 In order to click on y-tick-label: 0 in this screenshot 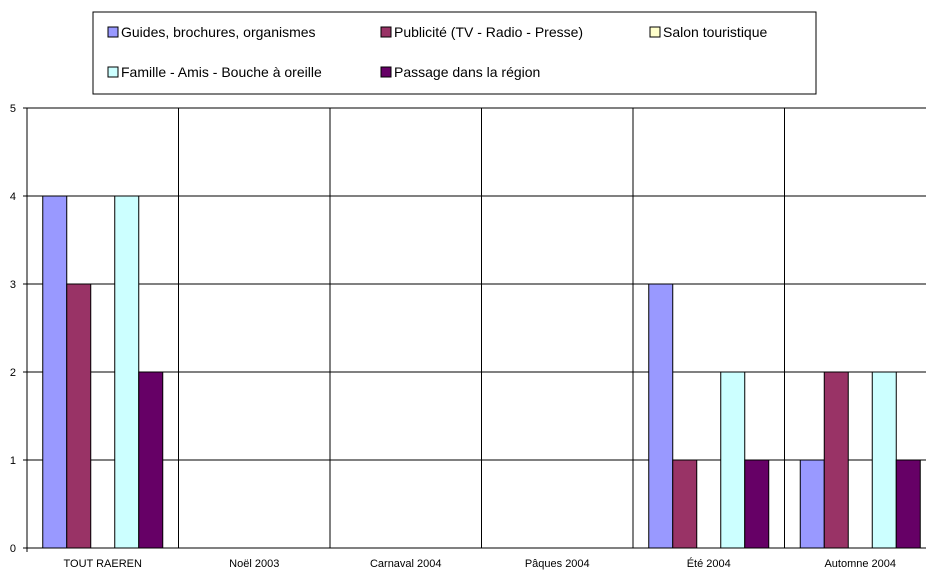, I will do `click(13, 549)`.